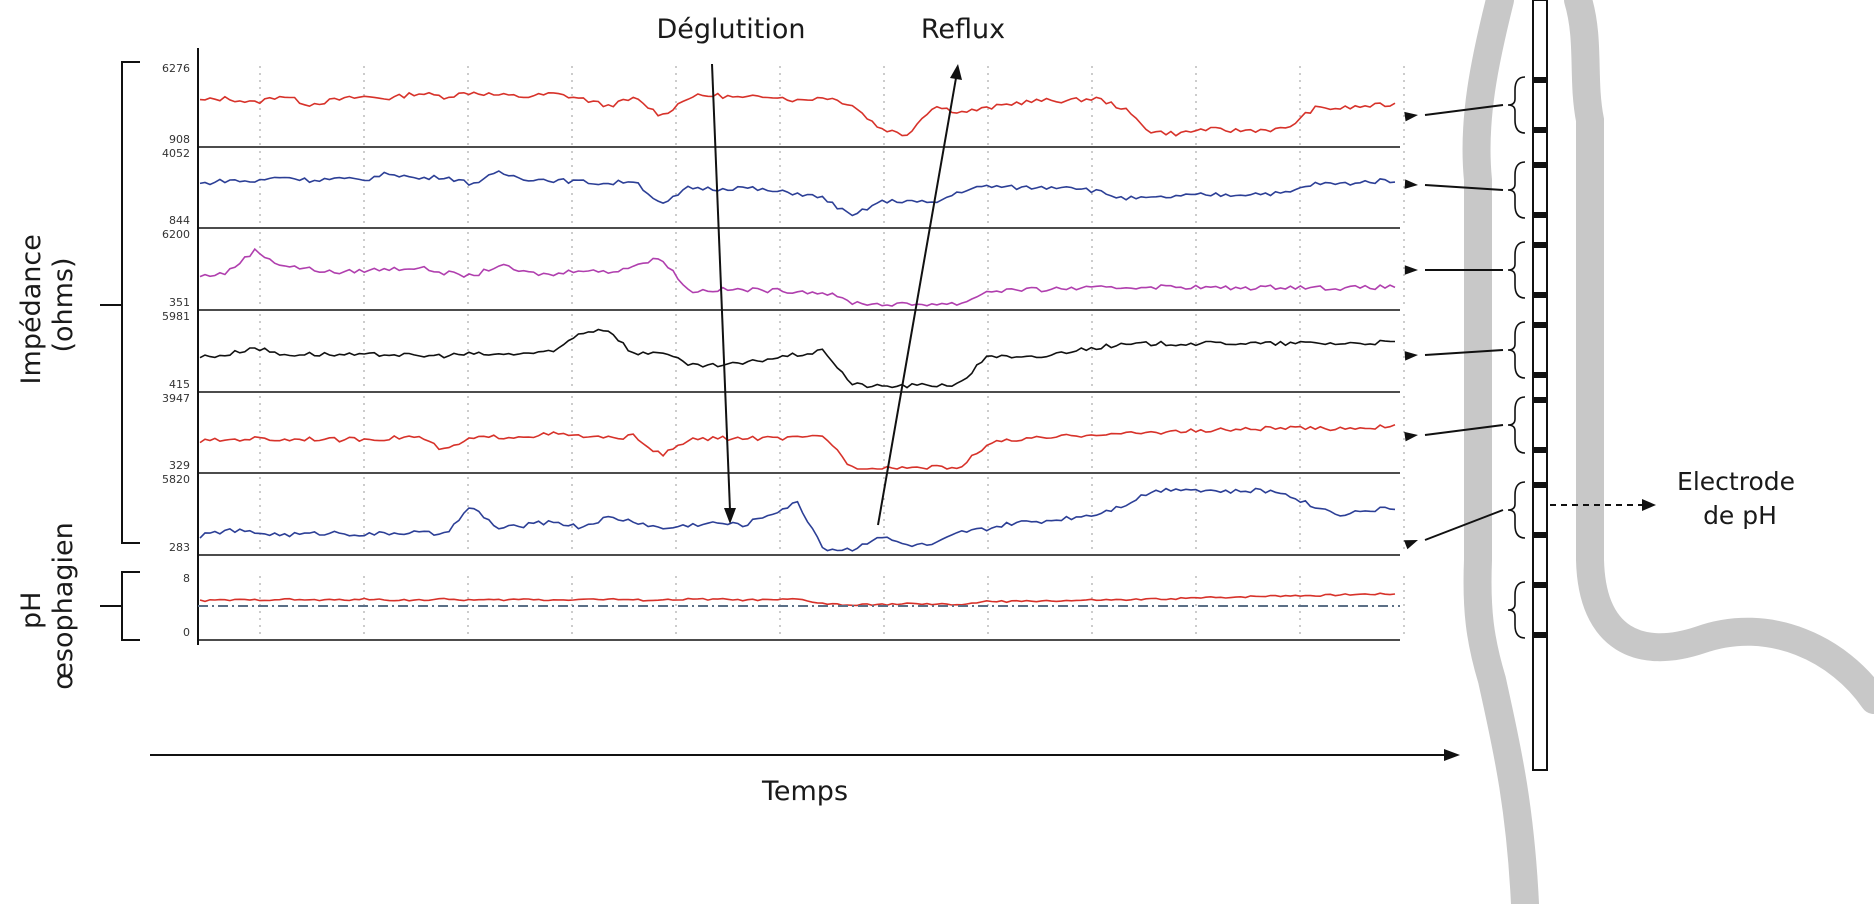 Image resolution: width=1874 pixels, height=904 pixels. What do you see at coordinates (179, 139) in the screenshot?
I see `channel-ymin-label: 908` at bounding box center [179, 139].